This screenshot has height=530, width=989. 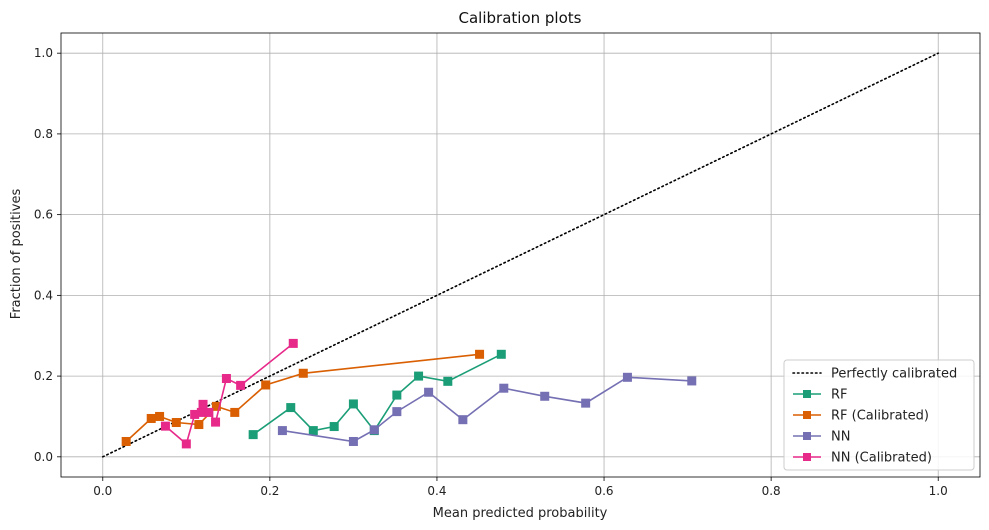 I want to click on legend-label: NN (Calibrated), so click(x=881, y=458).